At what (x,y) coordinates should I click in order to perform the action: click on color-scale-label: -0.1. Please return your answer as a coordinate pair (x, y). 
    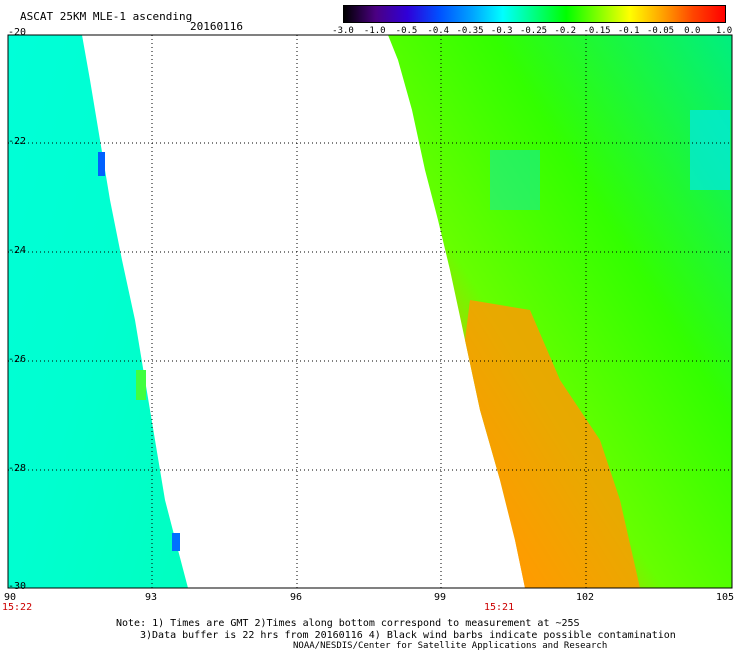
    Looking at the image, I should click on (628, 31).